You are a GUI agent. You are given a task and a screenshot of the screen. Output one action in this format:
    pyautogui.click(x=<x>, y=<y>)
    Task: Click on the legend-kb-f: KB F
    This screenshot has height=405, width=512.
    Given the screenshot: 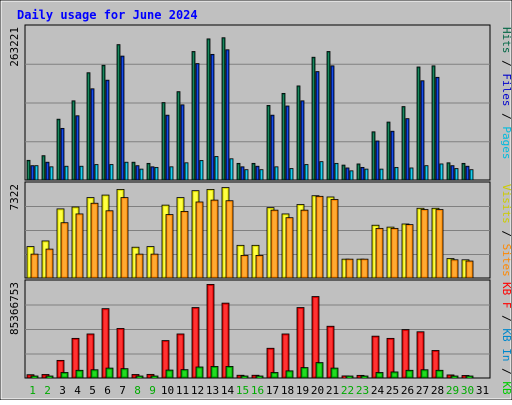 What is the action you would take?
    pyautogui.click(x=506, y=295)
    